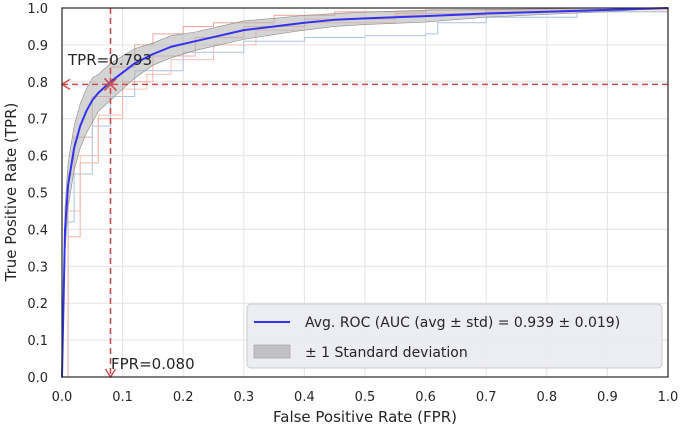 This screenshot has width=685, height=430. Describe the element at coordinates (37, 341) in the screenshot. I see `y-tick-label: 0.1` at that location.